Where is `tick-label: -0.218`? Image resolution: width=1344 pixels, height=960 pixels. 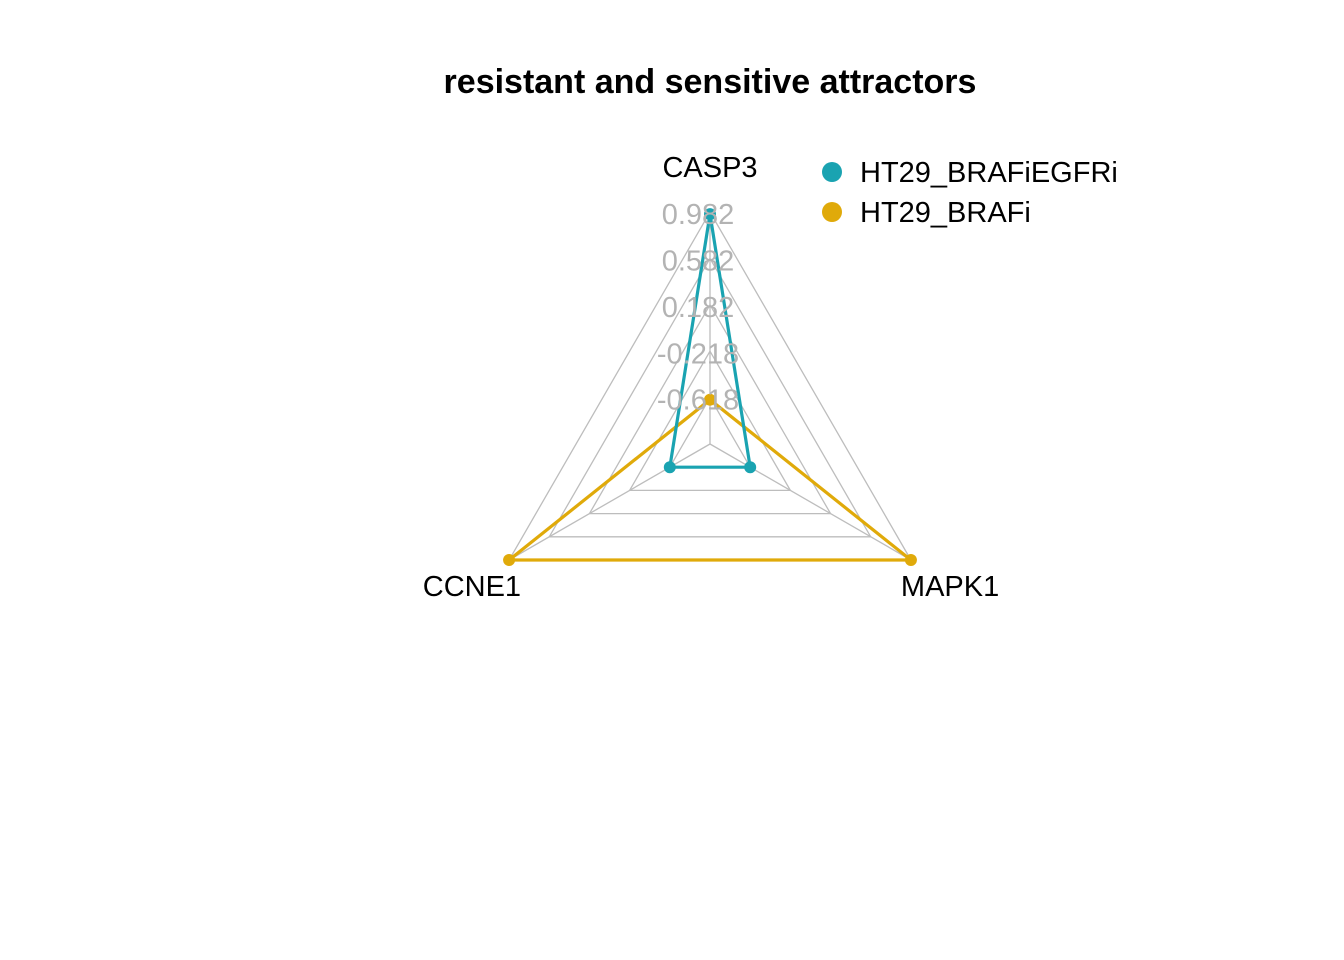
tick-label: -0.218 is located at coordinates (698, 354).